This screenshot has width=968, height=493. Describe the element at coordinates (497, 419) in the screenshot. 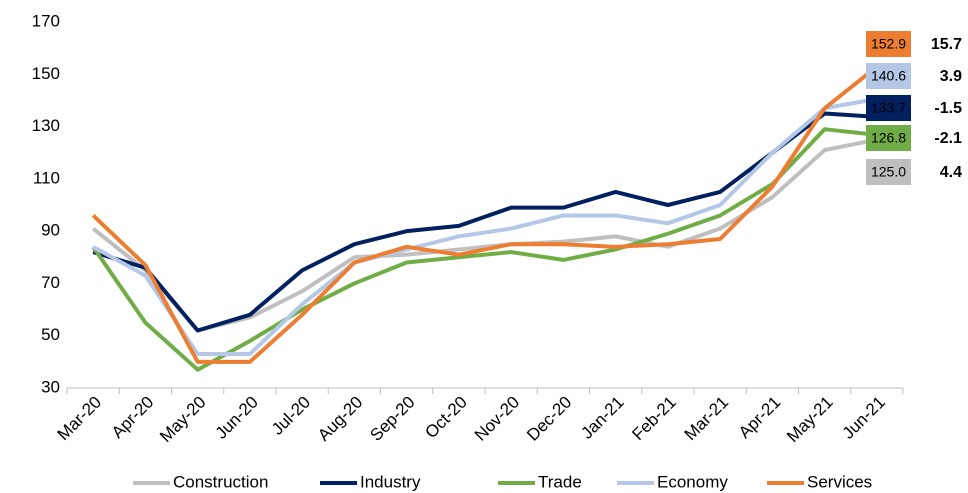

I see `x-tick-label: Nov-20` at that location.